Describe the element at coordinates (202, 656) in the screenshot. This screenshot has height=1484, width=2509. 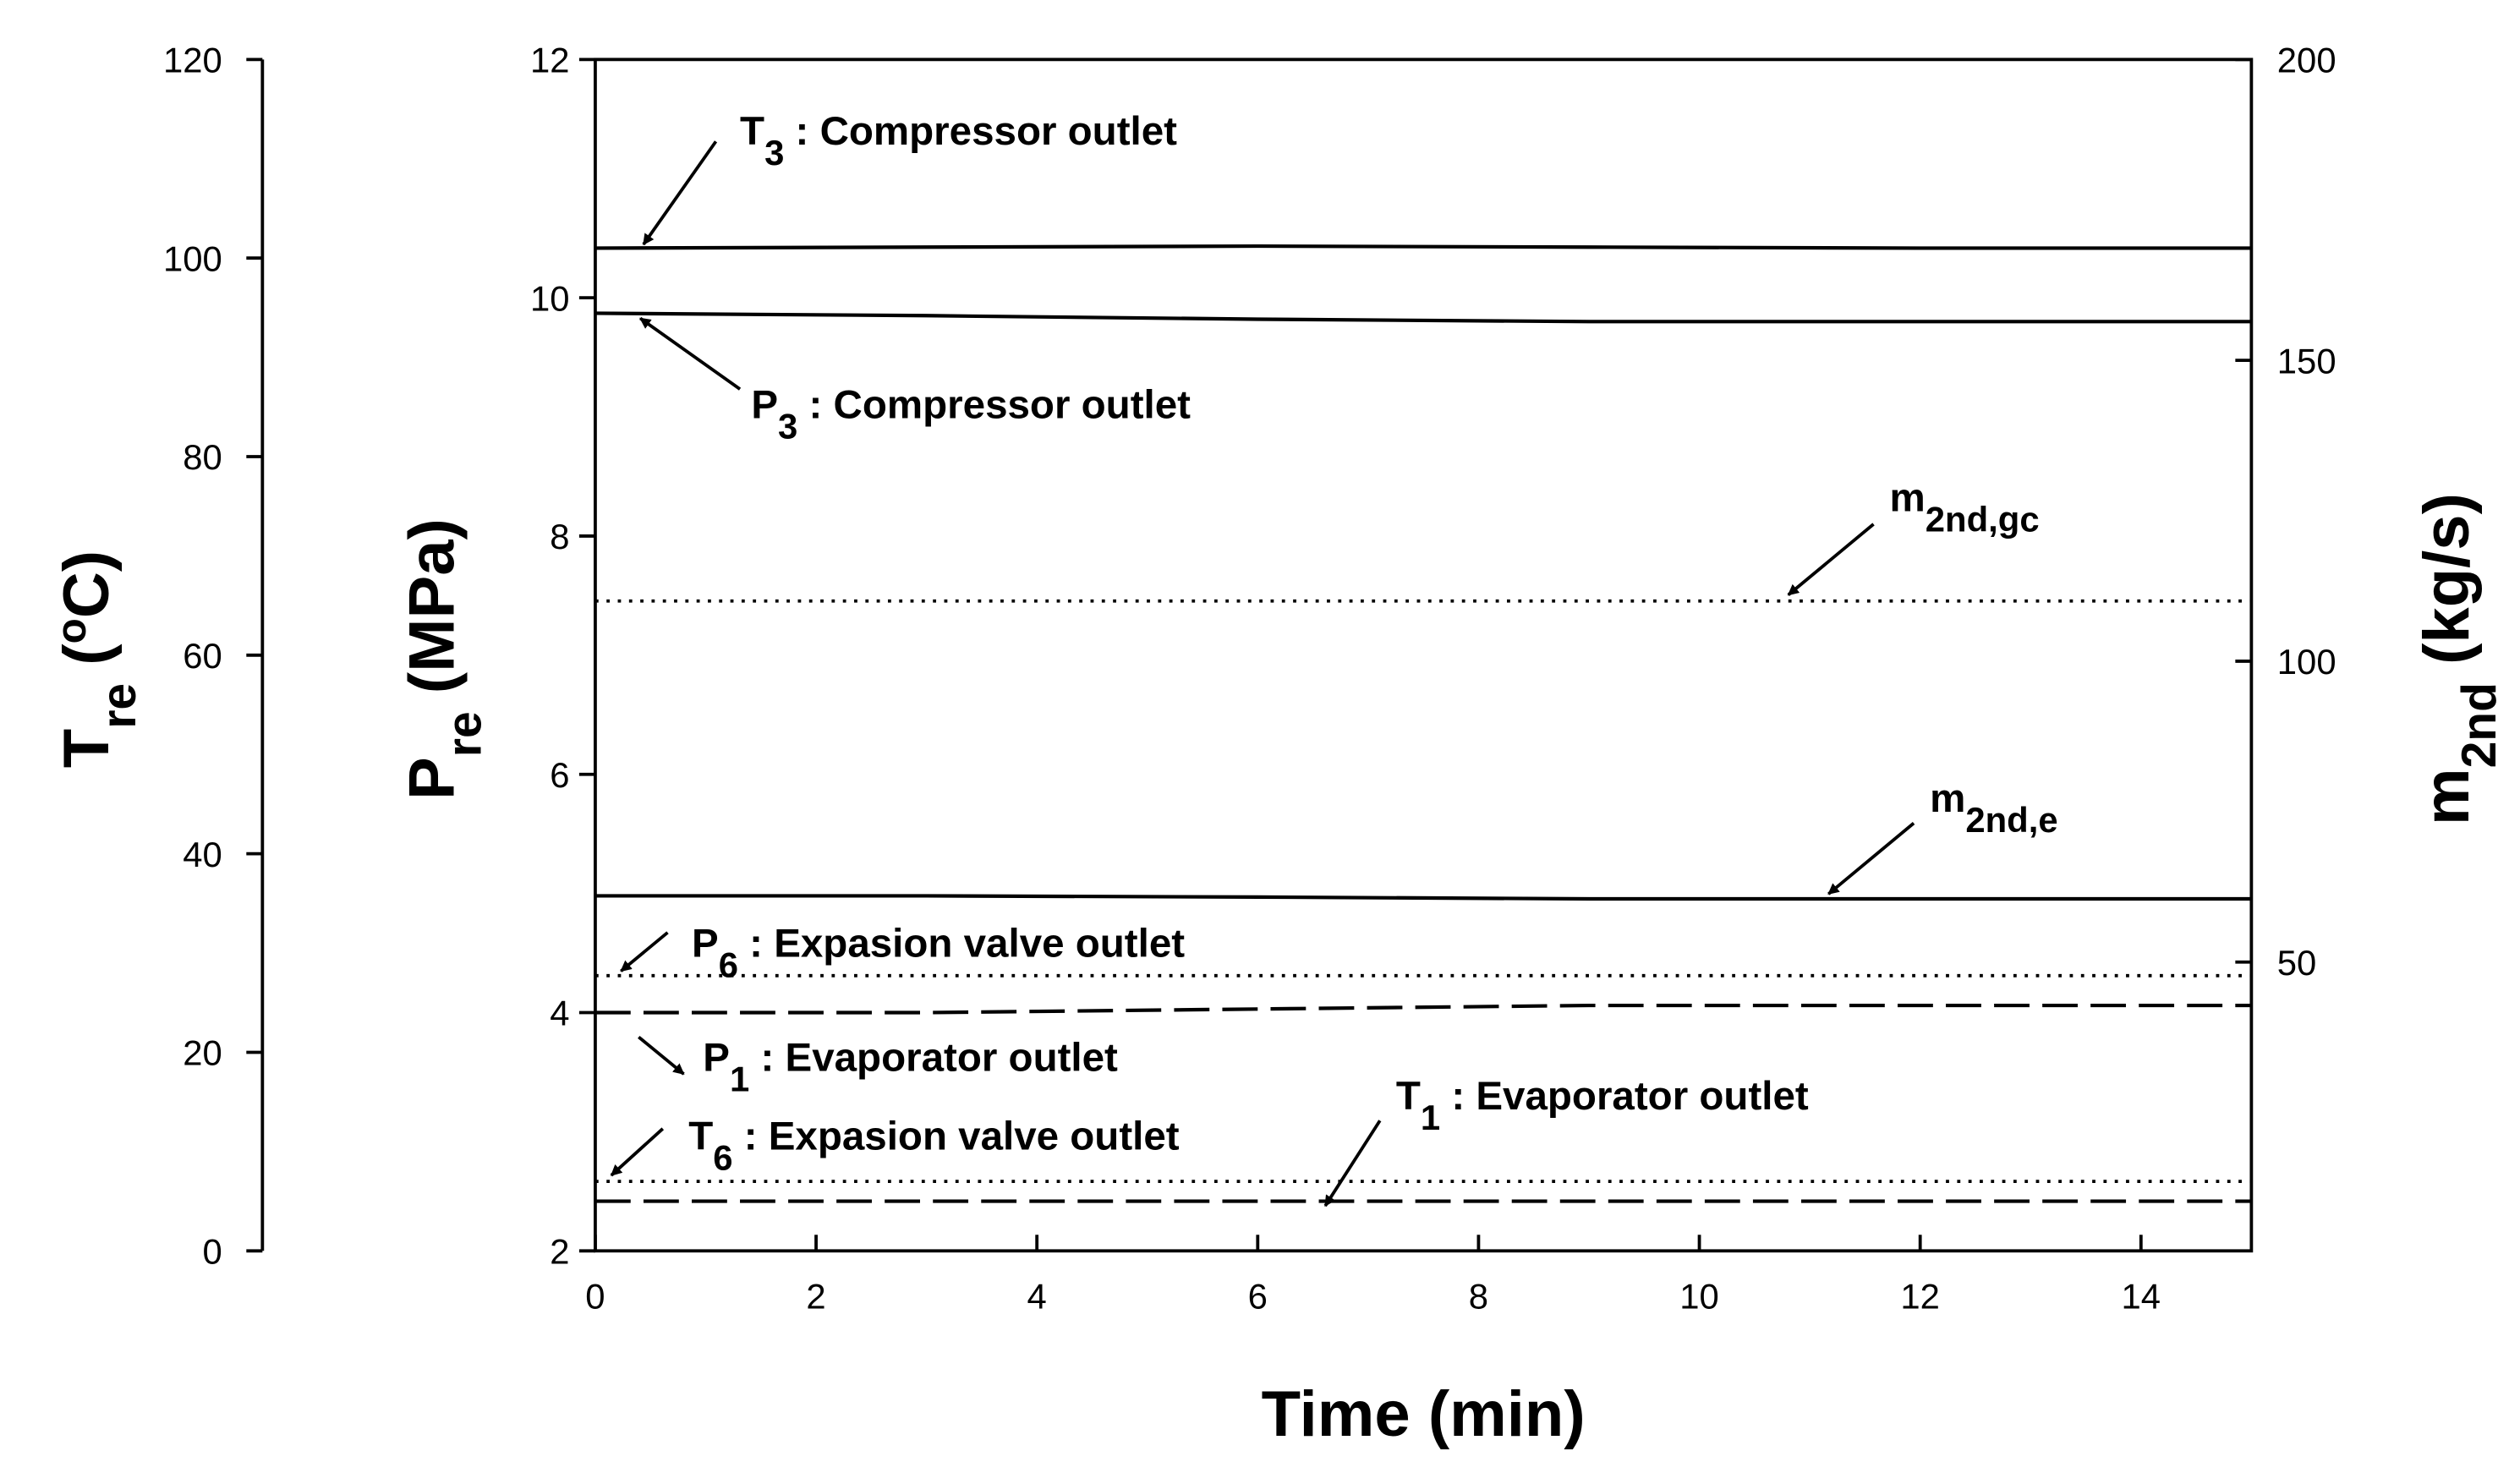
I see `y3-tick-label: 60` at that location.